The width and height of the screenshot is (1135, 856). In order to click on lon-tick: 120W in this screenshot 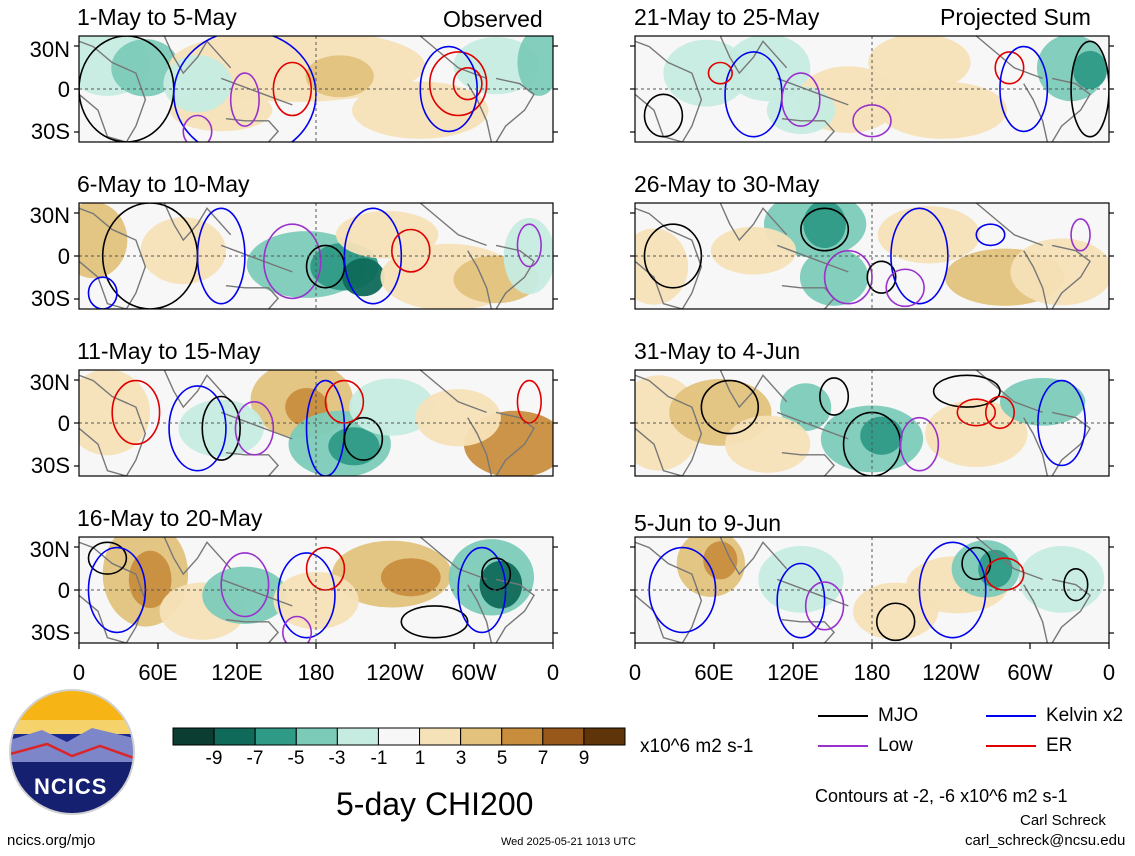, I will do `click(951, 672)`.